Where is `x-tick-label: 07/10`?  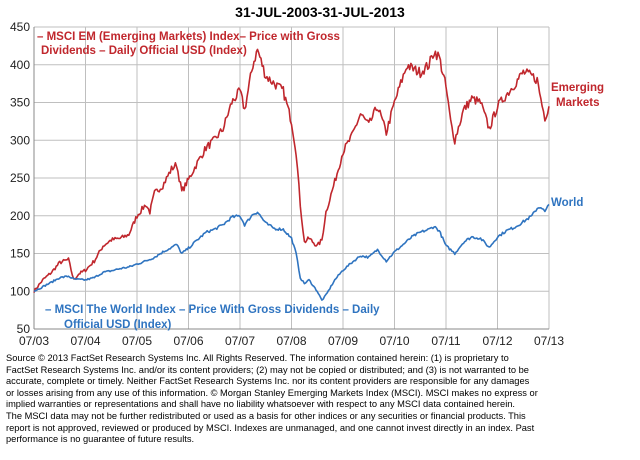
x-tick-label: 07/10 is located at coordinates (394, 341).